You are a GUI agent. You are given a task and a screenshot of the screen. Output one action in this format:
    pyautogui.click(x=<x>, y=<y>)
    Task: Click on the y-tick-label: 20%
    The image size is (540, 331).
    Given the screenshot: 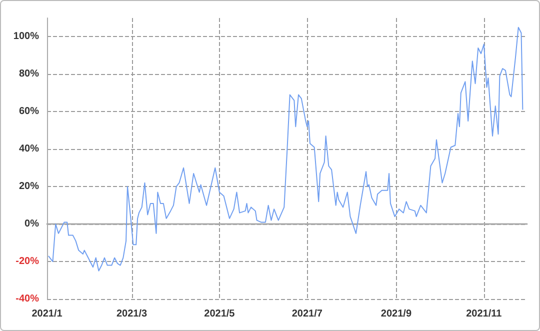 What is the action you would take?
    pyautogui.click(x=29, y=186)
    